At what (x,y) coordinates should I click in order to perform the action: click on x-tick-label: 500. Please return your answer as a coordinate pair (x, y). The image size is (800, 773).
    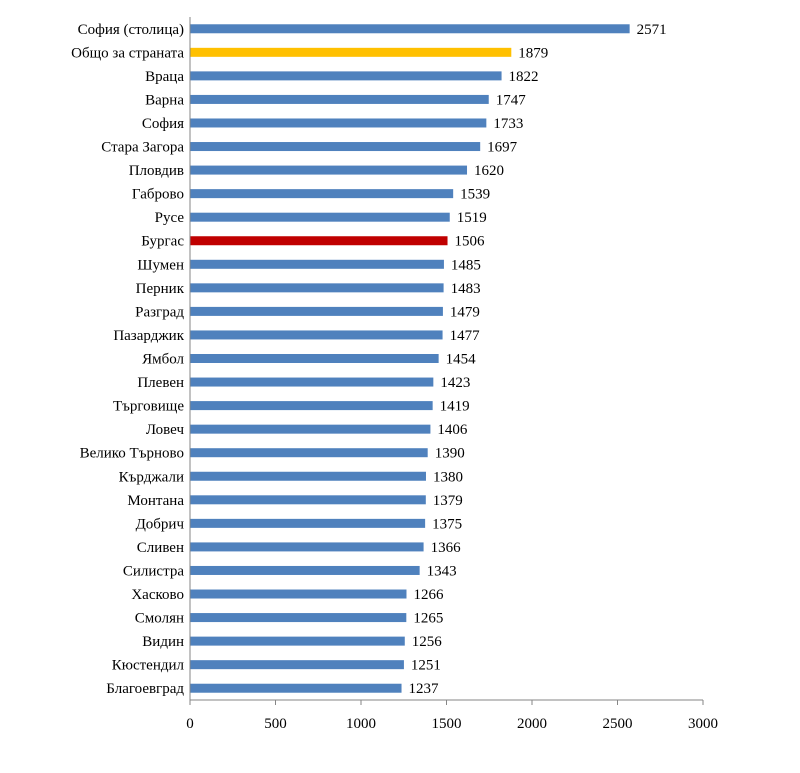
    Looking at the image, I should click on (275, 724).